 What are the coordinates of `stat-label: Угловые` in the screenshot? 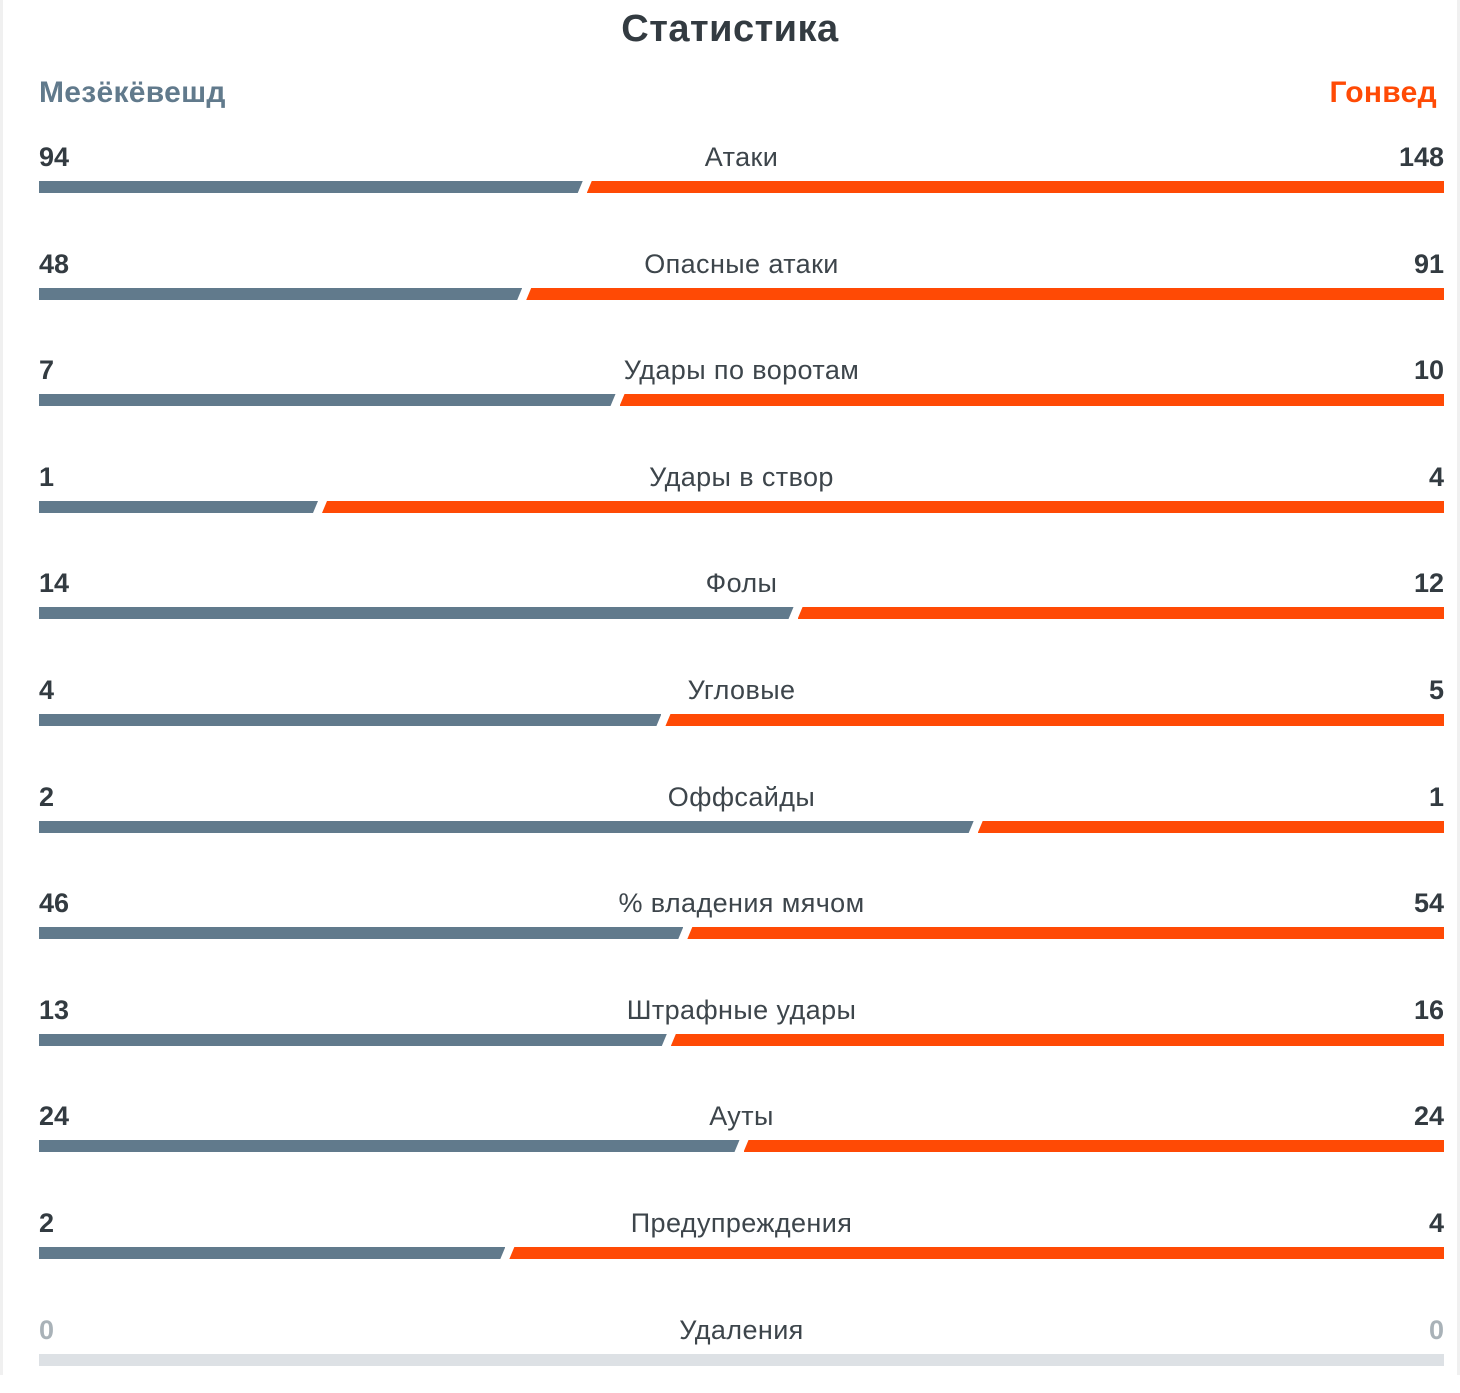 It's located at (741, 690).